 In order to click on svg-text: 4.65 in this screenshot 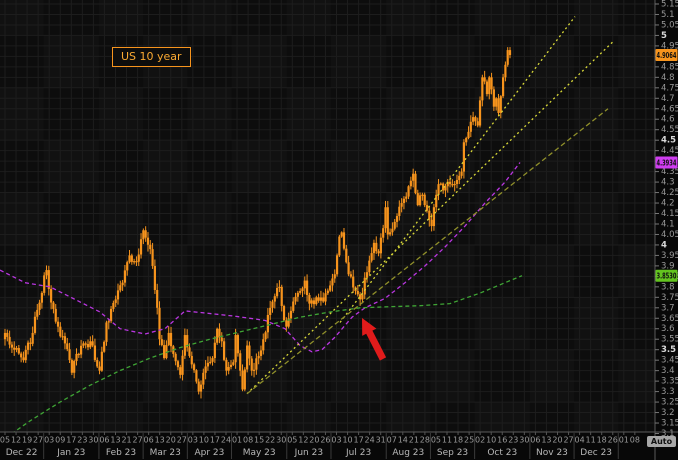, I will do `click(669, 109)`.